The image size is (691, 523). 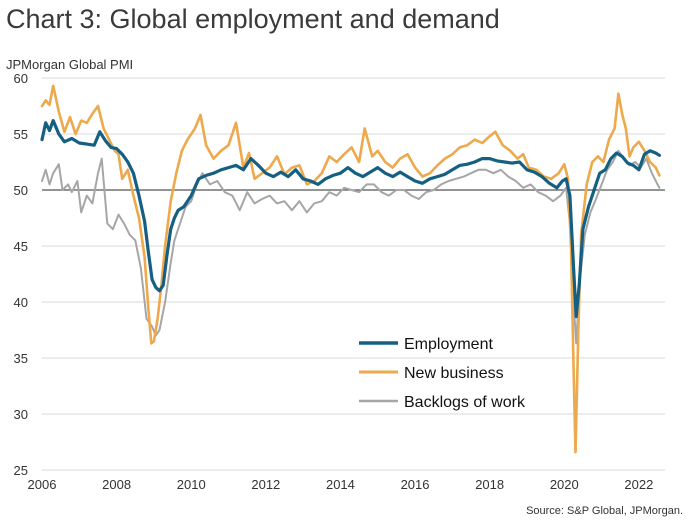 I want to click on y-tick-label: 45, so click(x=21, y=246).